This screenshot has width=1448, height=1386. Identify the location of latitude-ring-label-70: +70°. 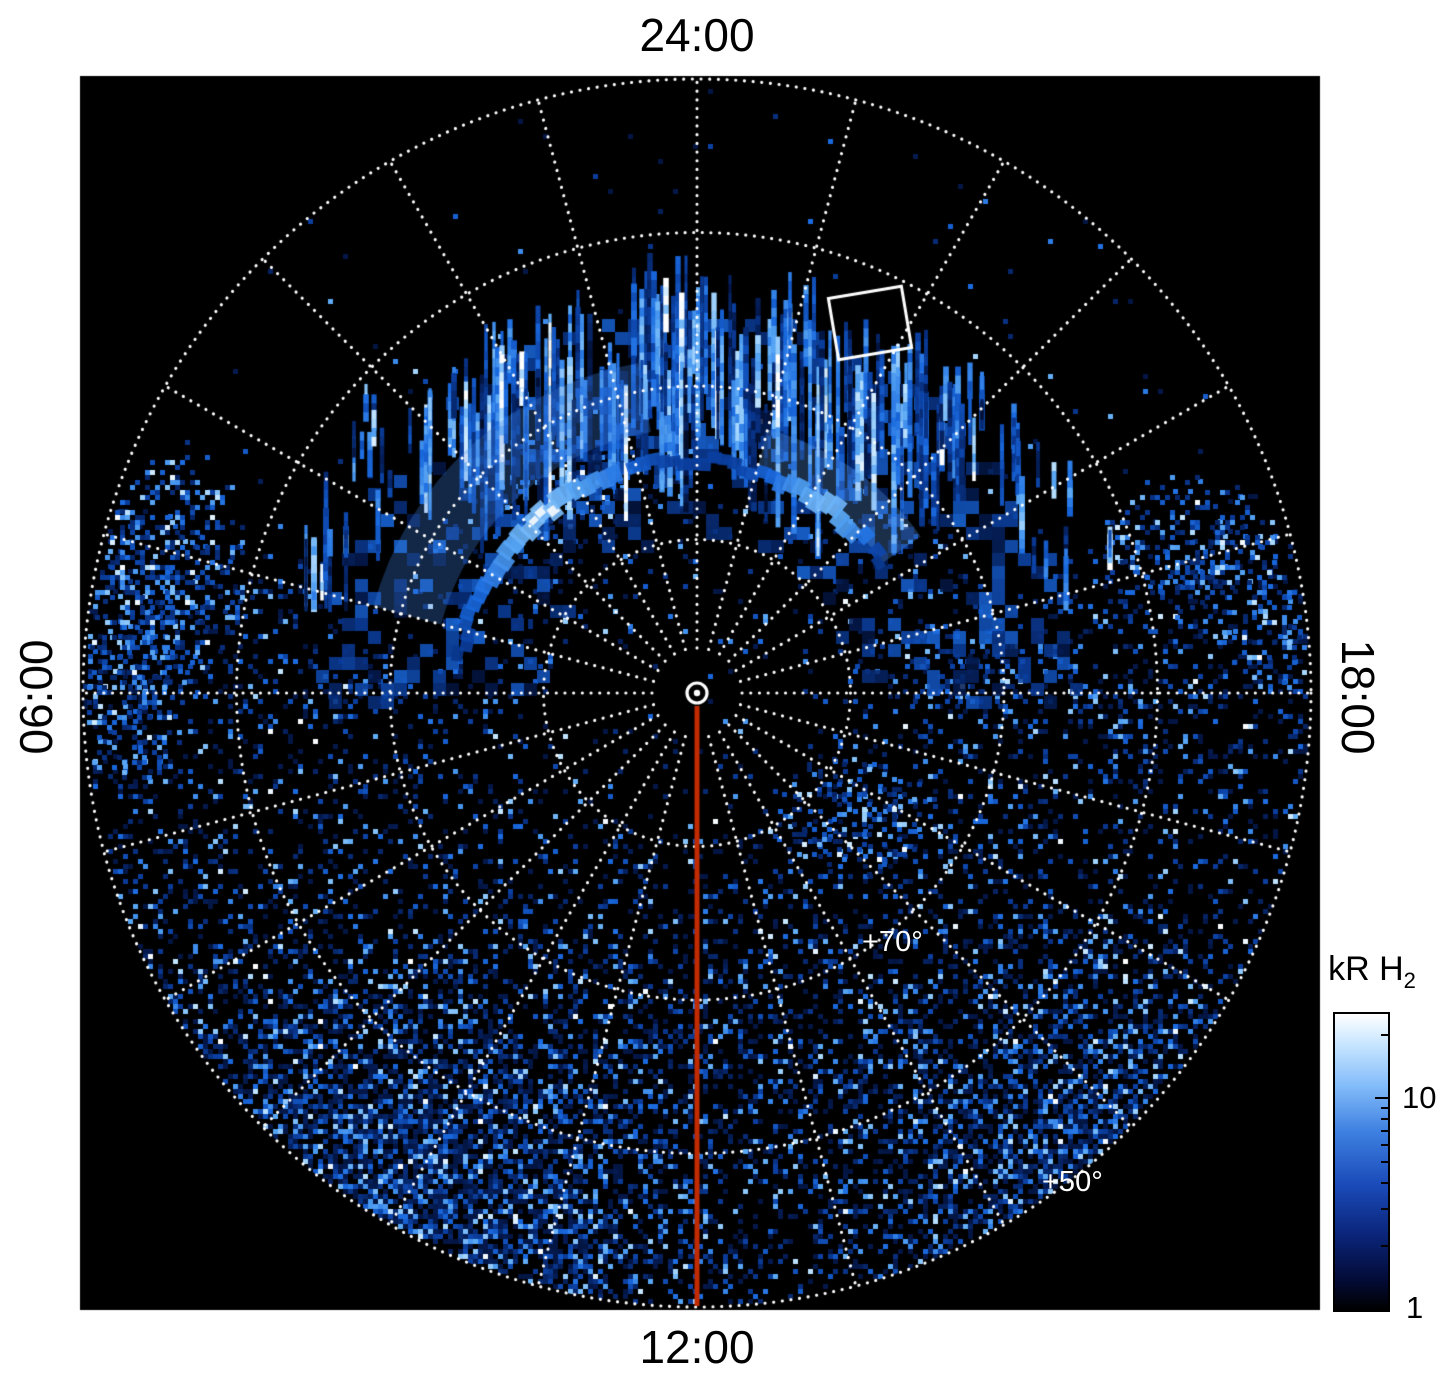
(892, 942).